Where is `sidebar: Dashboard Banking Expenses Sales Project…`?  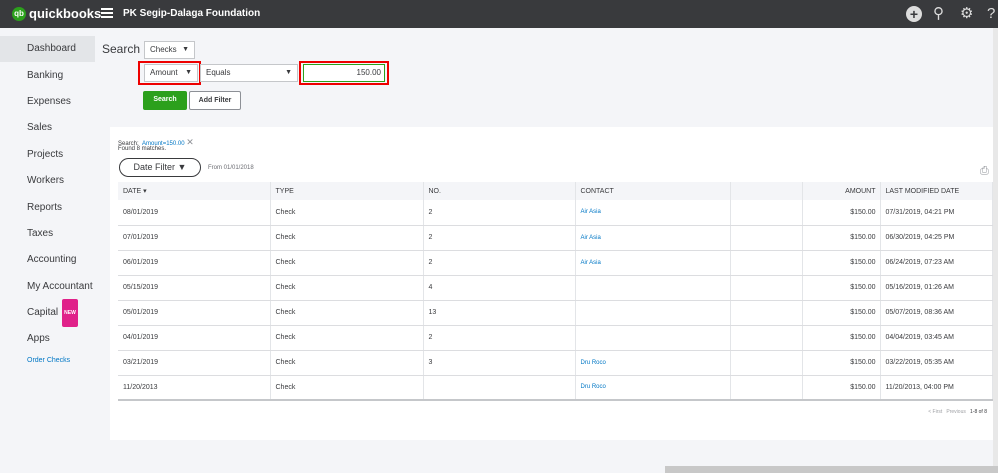 sidebar: Dashboard Banking Expenses Sales Project… is located at coordinates (47, 200).